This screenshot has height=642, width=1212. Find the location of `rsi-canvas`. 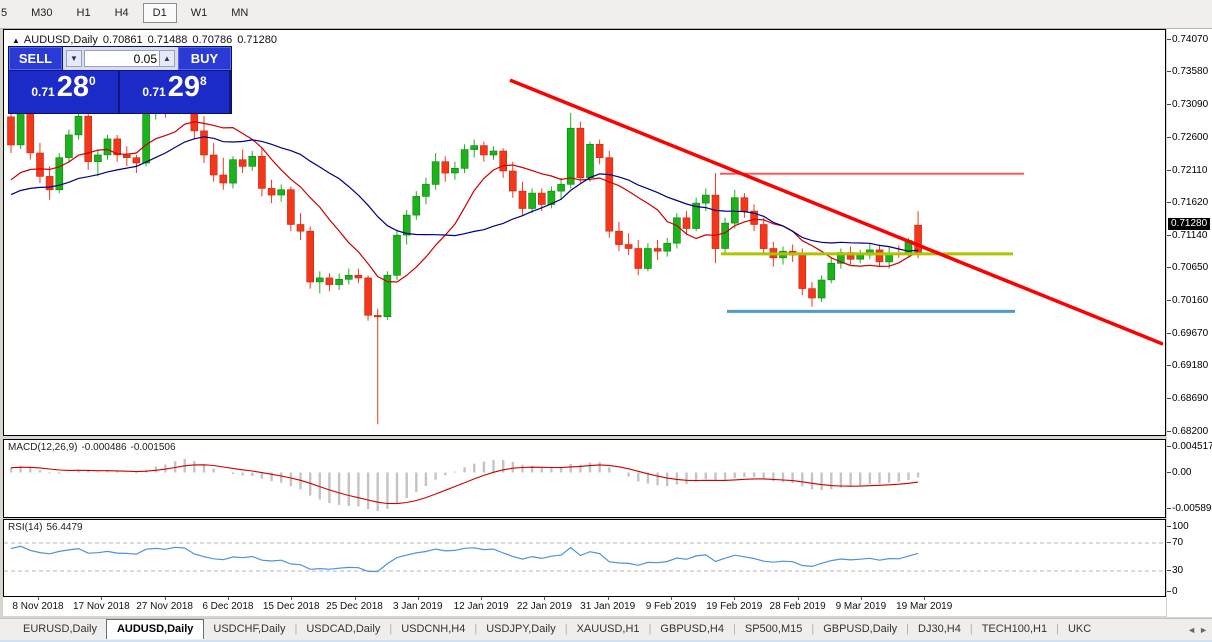

rsi-canvas is located at coordinates (583, 557).